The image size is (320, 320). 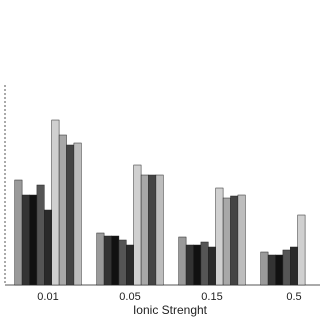 I want to click on x-tick-label: 0.05, so click(x=129, y=297).